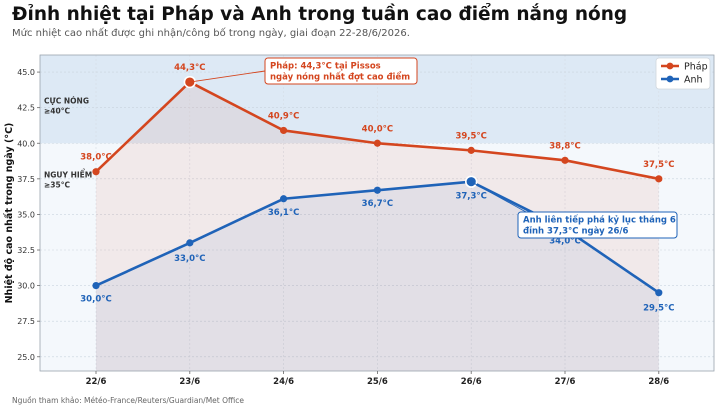  Describe the element at coordinates (26, 143) in the screenshot. I see `y-tick-label: 40.0` at that location.